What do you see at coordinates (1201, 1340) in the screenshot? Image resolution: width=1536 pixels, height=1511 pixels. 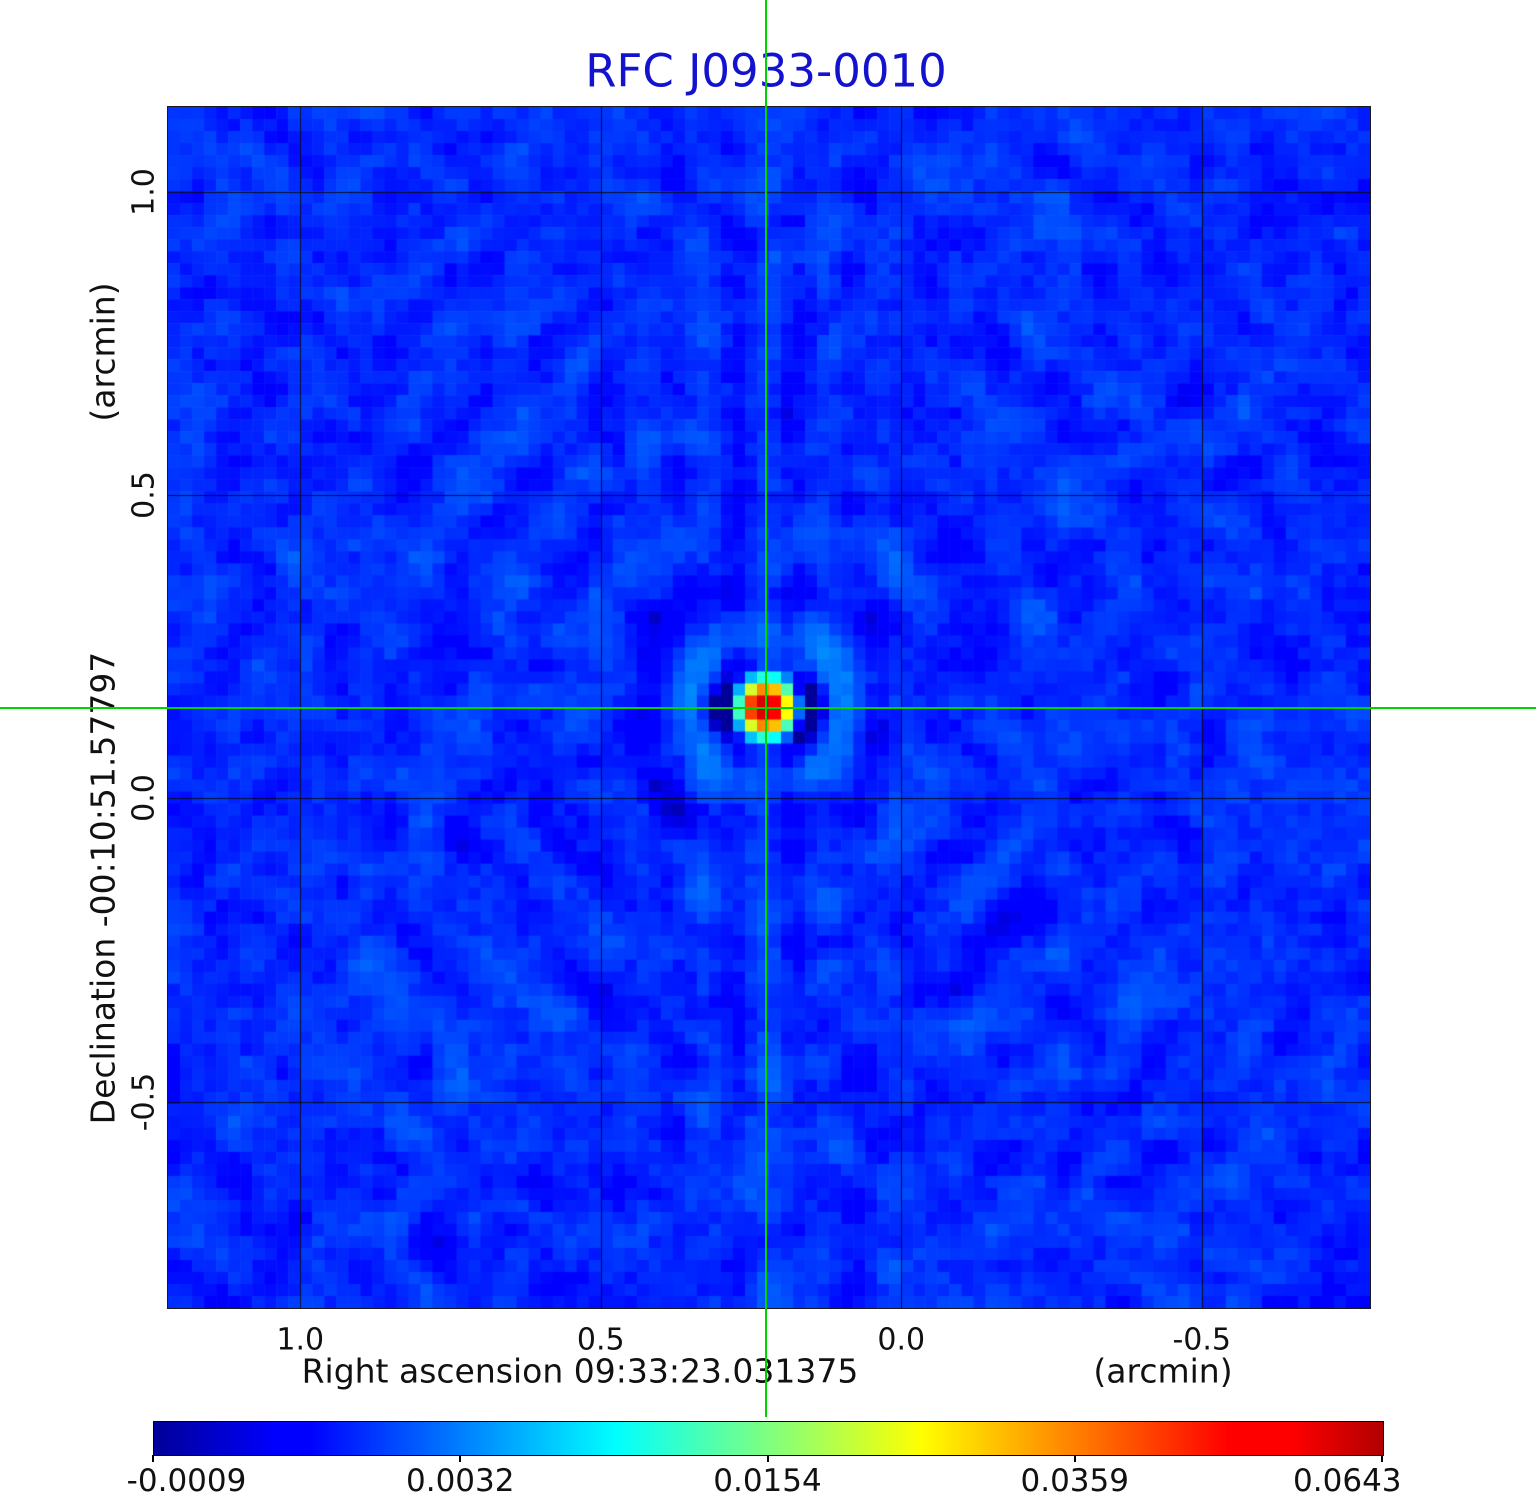 I see `x-tick-label: -0.5` at bounding box center [1201, 1340].